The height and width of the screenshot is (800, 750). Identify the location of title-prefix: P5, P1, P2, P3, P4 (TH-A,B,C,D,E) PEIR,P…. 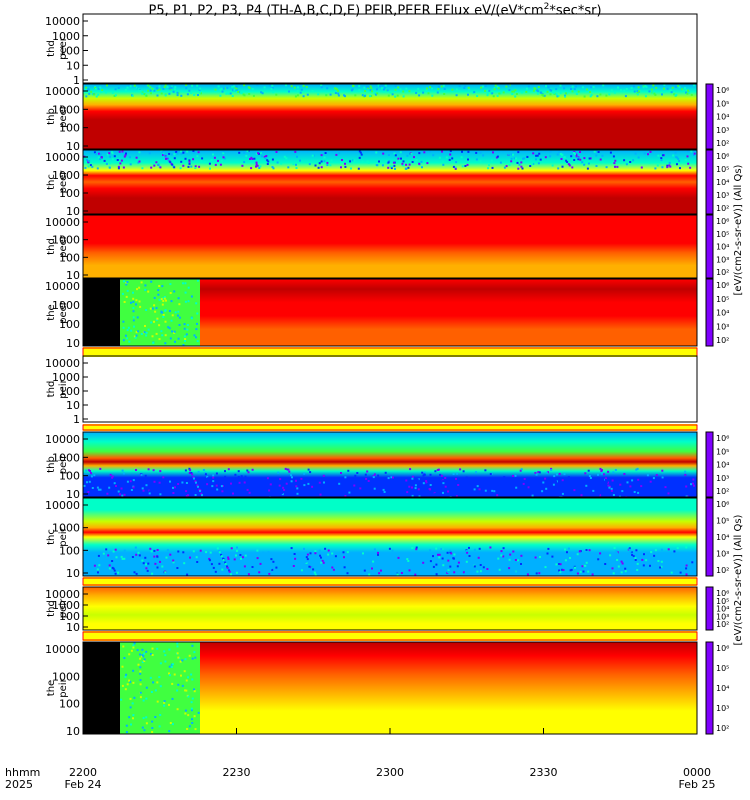
(346, 11).